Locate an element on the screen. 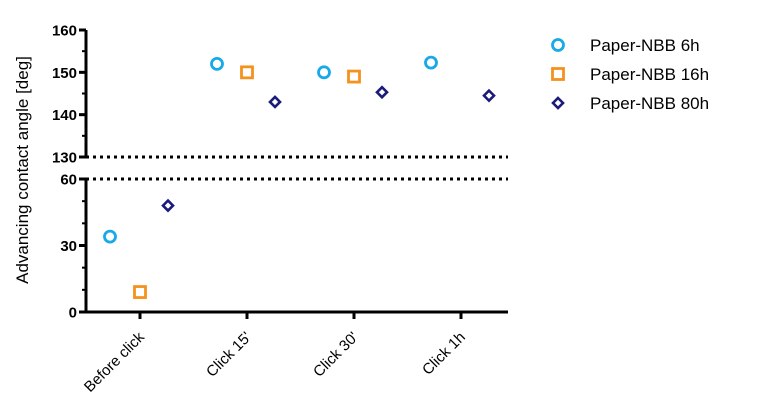 The height and width of the screenshot is (407, 777). y-tick-label: 160 is located at coordinates (64, 31).